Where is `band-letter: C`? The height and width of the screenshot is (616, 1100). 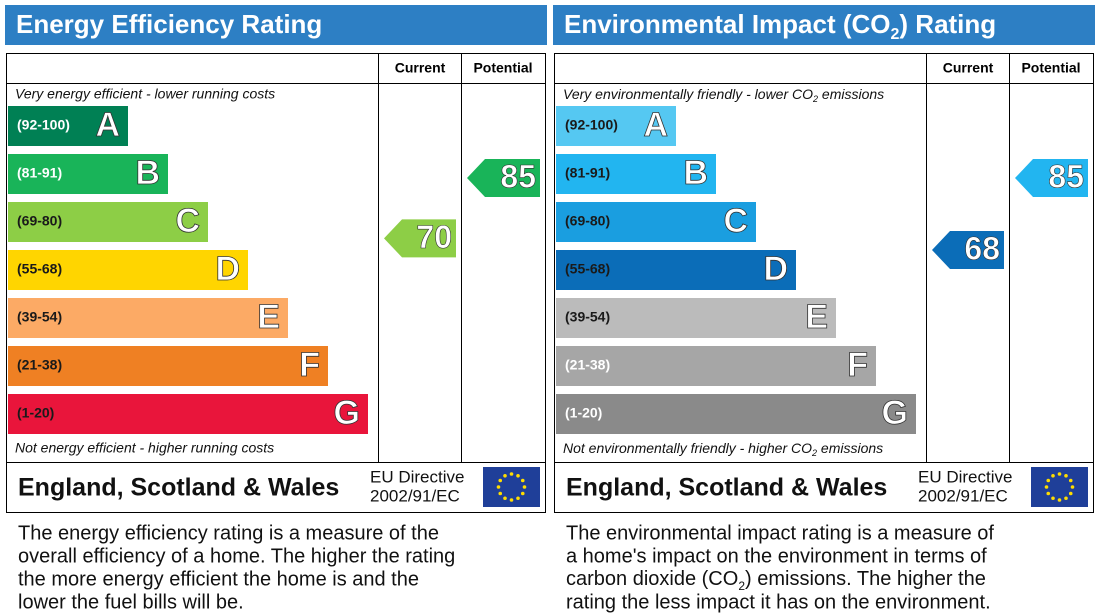
band-letter: C is located at coordinates (735, 221).